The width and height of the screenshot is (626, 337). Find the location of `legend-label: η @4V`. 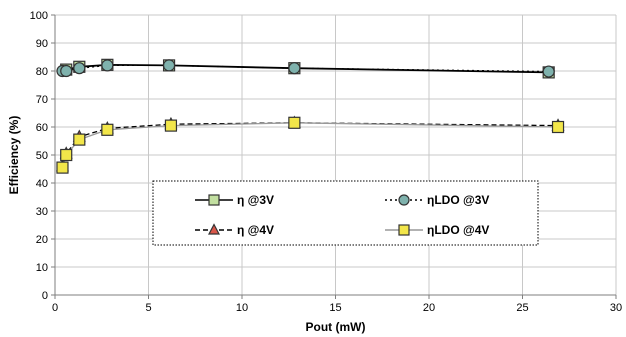

legend-label: η @4V is located at coordinates (255, 230).